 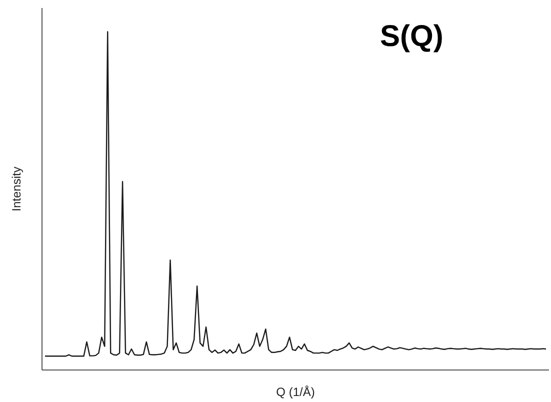 What do you see at coordinates (295, 392) in the screenshot?
I see `x-axis-title: Q (1/Å)` at bounding box center [295, 392].